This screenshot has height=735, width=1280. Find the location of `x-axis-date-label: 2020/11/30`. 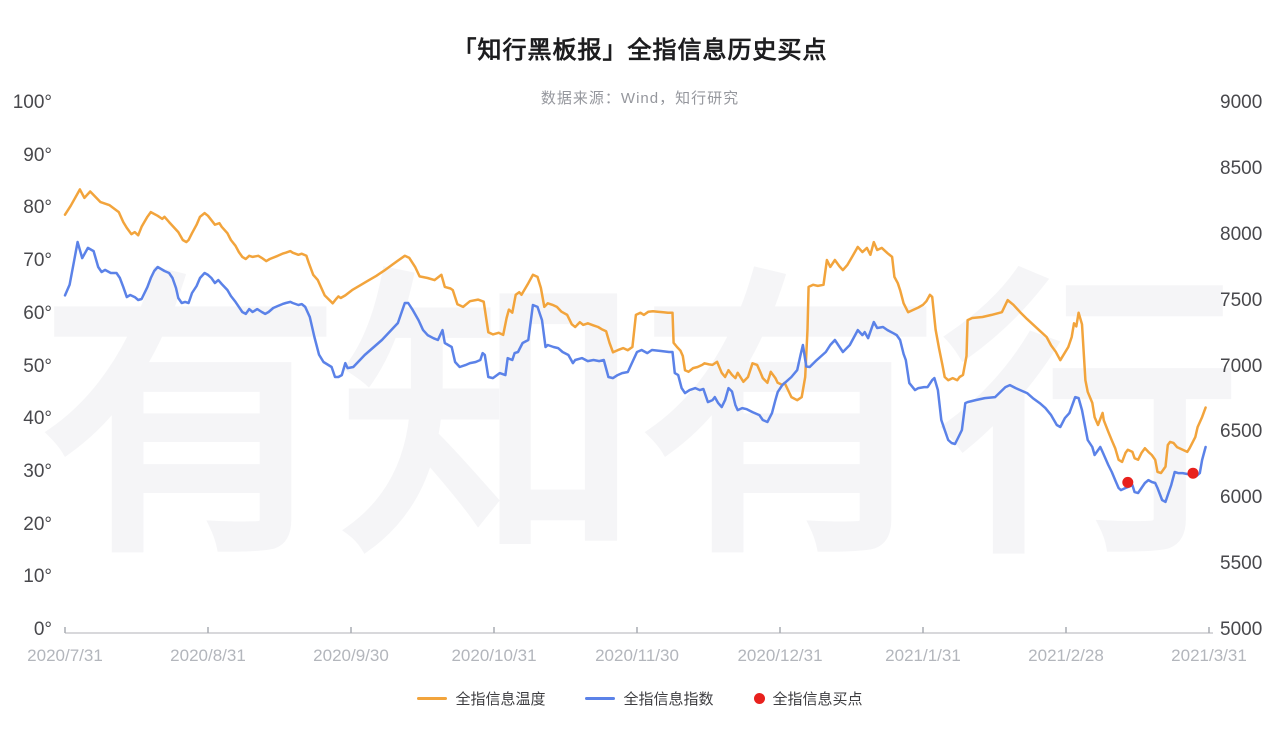

x-axis-date-label: 2020/11/30 is located at coordinates (637, 655).